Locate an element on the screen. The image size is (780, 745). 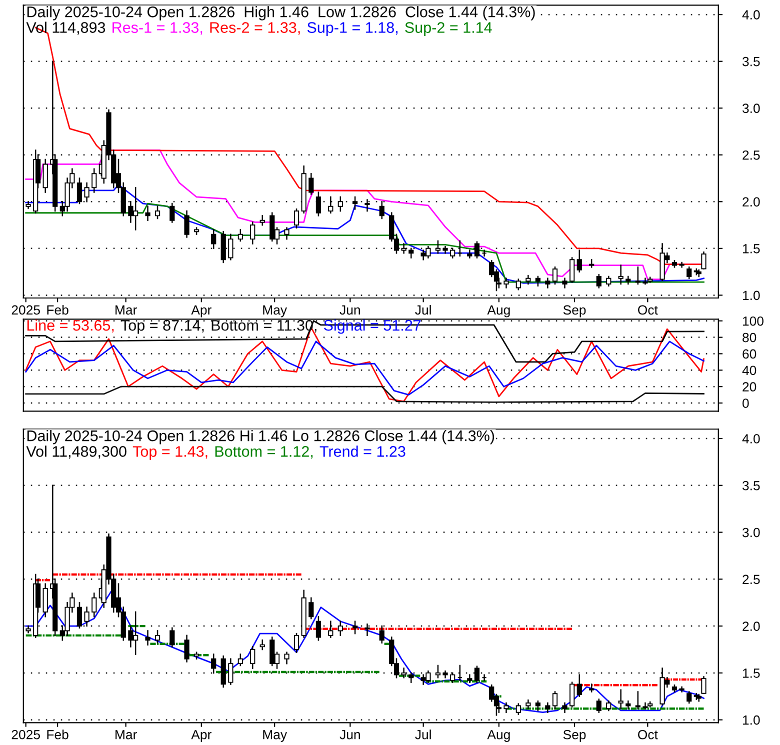
chart-title: Daily 2025-10-24 Open 1.2826 High 1.46 Low 1.2826 Close 1.44 (14.3%) is located at coordinates (281, 13).